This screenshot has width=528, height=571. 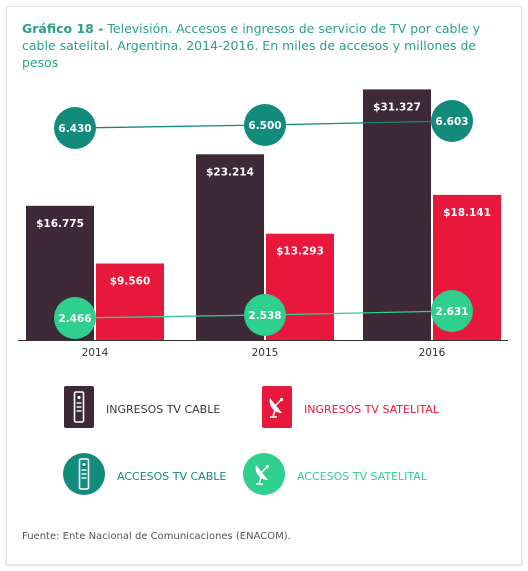 I want to click on point-value-label: 6.430, so click(x=74, y=129).